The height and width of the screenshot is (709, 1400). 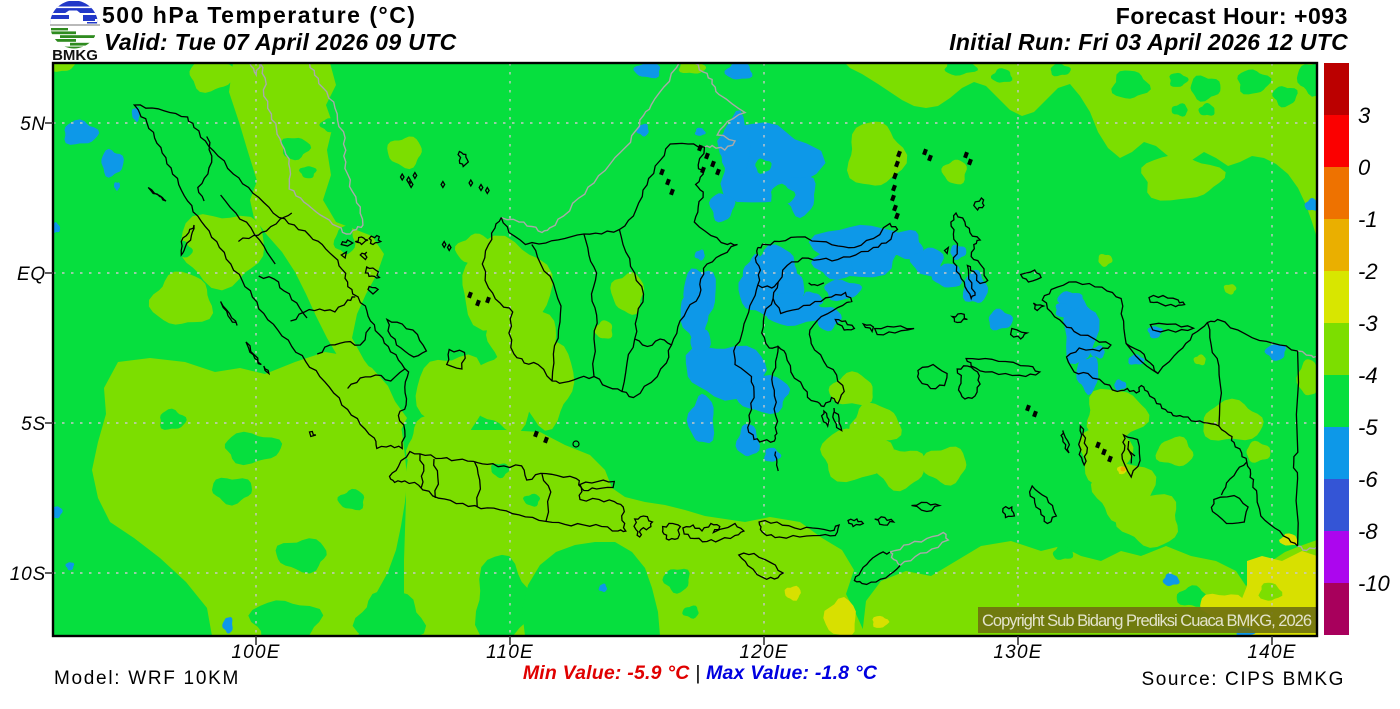 What do you see at coordinates (1368, 531) in the screenshot?
I see `svg-text: -8` at bounding box center [1368, 531].